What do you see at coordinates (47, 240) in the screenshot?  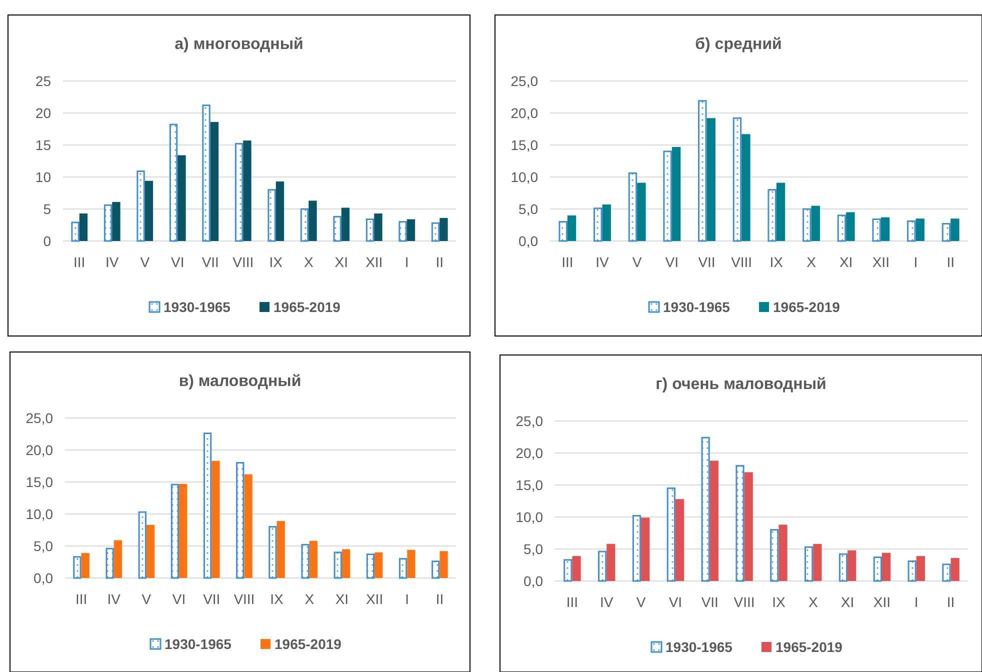 I see `y-tick-label: 0` at bounding box center [47, 240].